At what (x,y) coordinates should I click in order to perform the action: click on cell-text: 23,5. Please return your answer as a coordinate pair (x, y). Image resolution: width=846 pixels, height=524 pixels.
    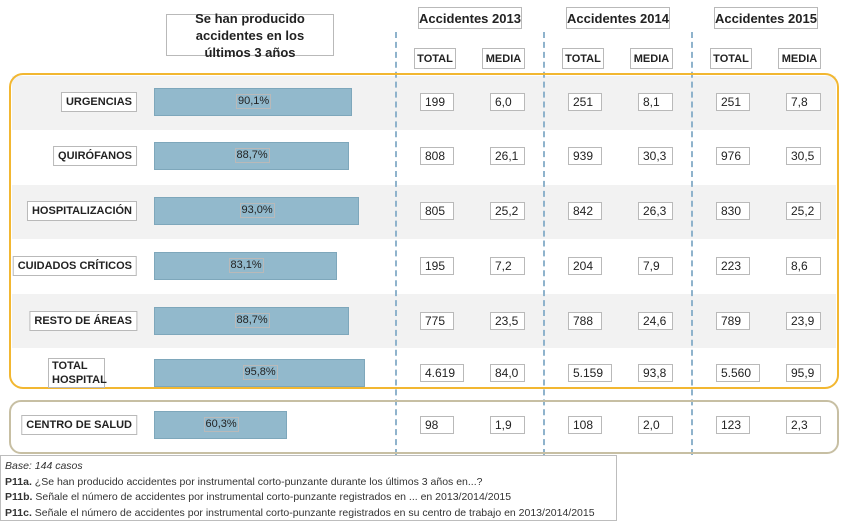
    Looking at the image, I should click on (507, 321).